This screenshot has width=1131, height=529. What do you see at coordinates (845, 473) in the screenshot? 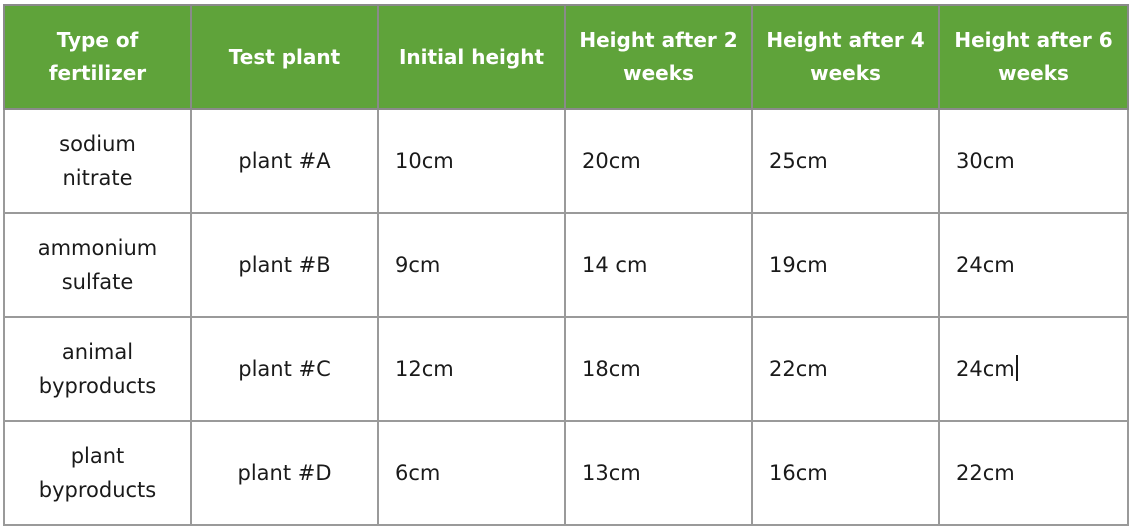
I see `cell-height-4-weeks: 16cm` at bounding box center [845, 473].